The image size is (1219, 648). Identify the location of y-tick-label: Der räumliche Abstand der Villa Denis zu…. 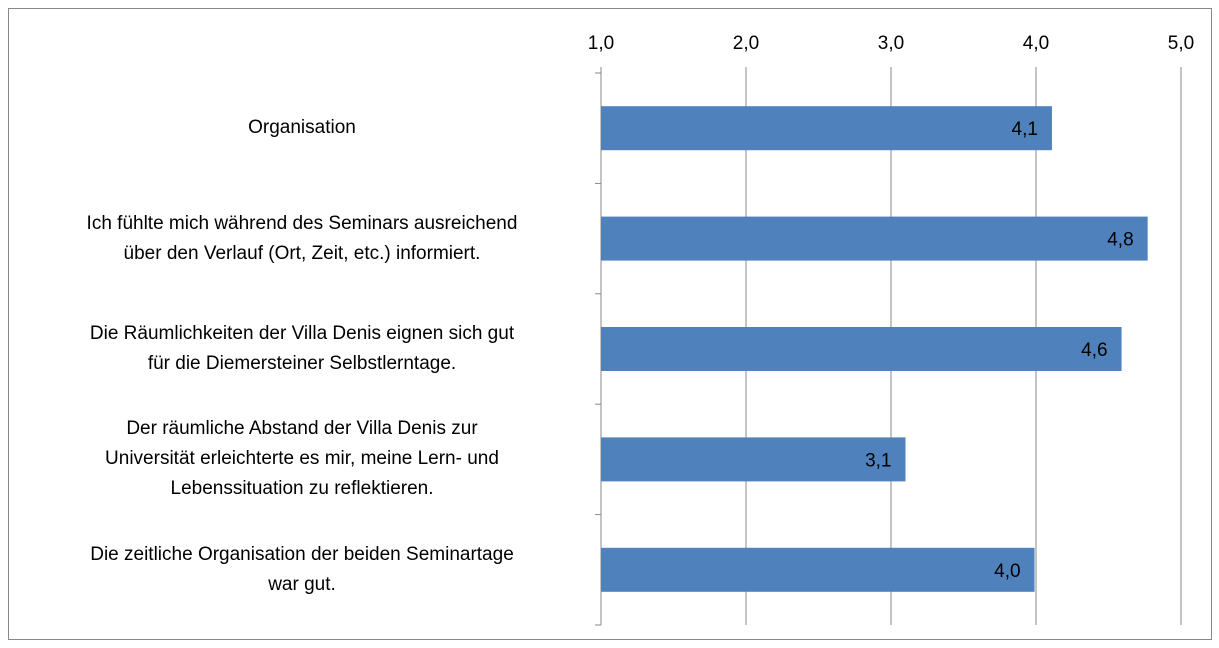
(302, 459).